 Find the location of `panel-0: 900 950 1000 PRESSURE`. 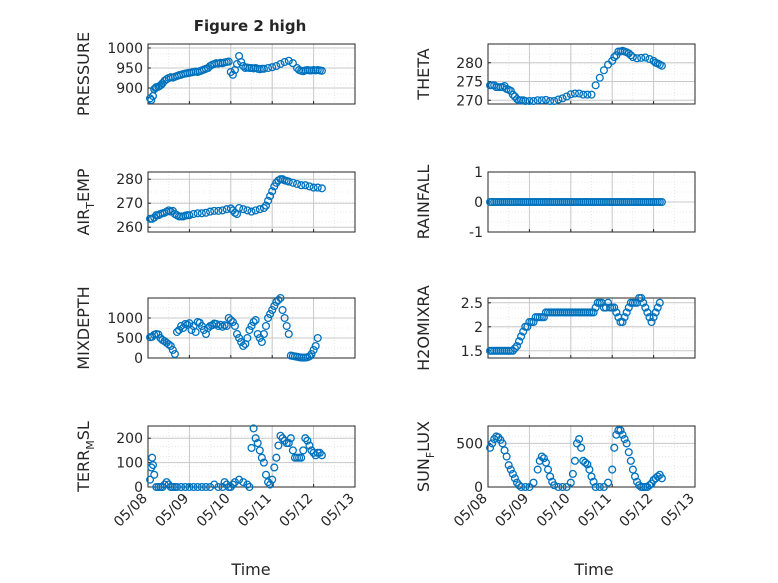

panel-0: 900 950 1000 PRESSURE is located at coordinates (215, 74).